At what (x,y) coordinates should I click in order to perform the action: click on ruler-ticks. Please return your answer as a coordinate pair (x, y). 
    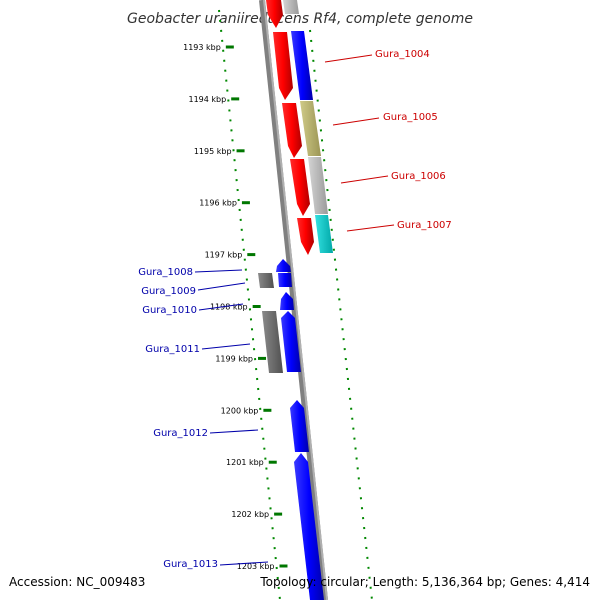
    Looking at the image, I should click on (256, 306).